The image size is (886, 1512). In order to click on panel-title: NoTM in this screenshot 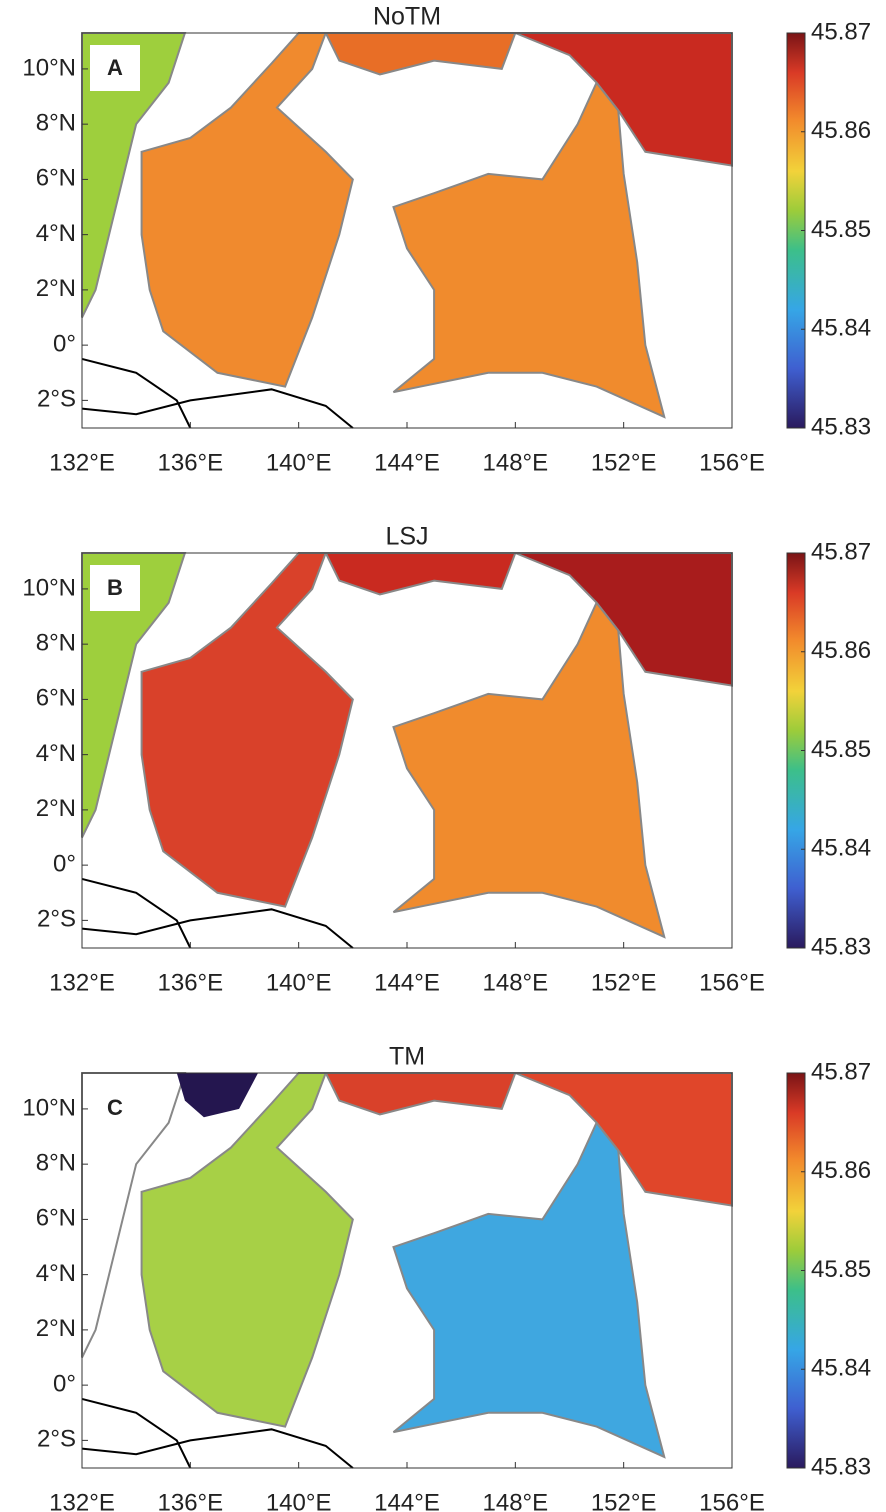, I will do `click(407, 17)`.